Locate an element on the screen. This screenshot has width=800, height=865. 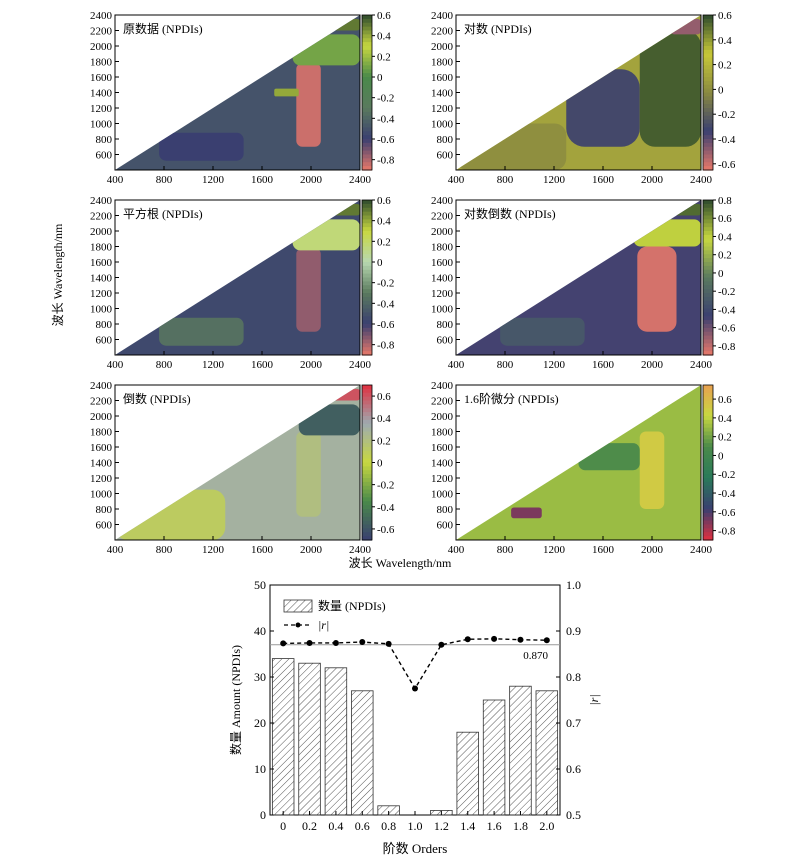
y-tick-label: 1600 is located at coordinates (101, 448).